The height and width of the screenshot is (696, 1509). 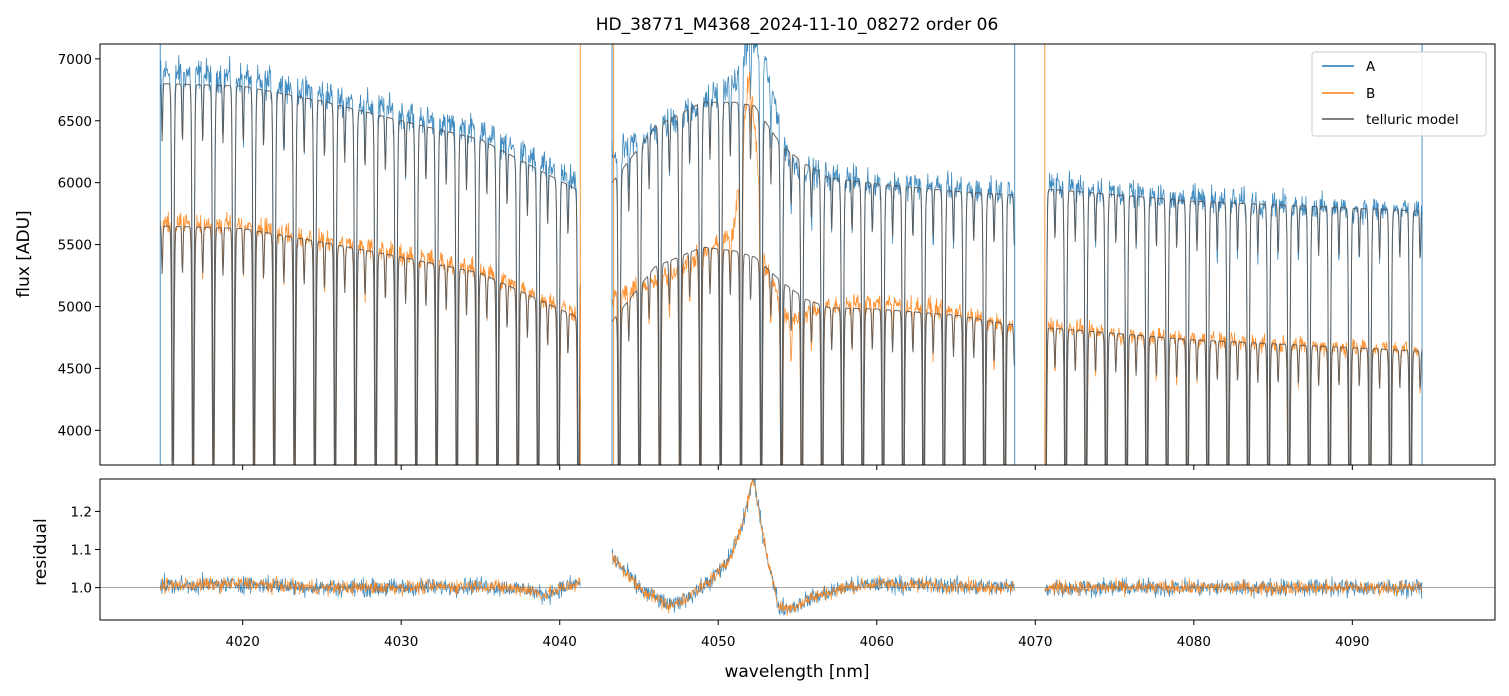 I want to click on flux-y-tick-label: 6000, so click(x=75, y=184).